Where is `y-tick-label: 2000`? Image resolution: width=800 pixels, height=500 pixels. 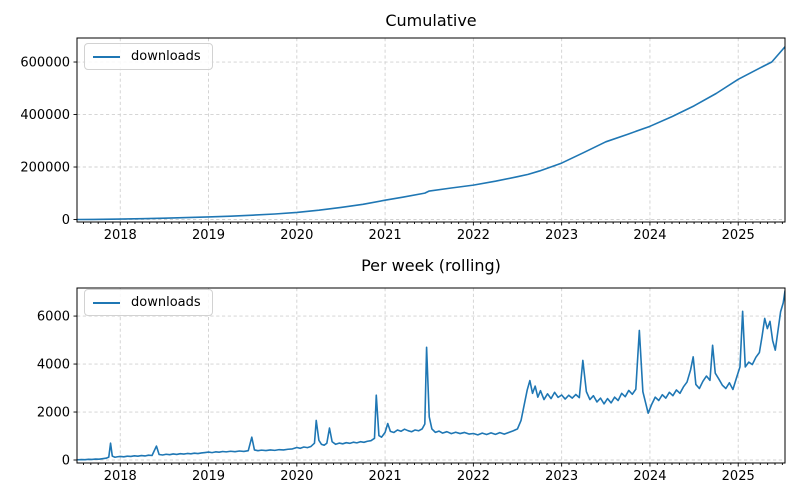
y-tick-label: 2000 is located at coordinates (53, 413).